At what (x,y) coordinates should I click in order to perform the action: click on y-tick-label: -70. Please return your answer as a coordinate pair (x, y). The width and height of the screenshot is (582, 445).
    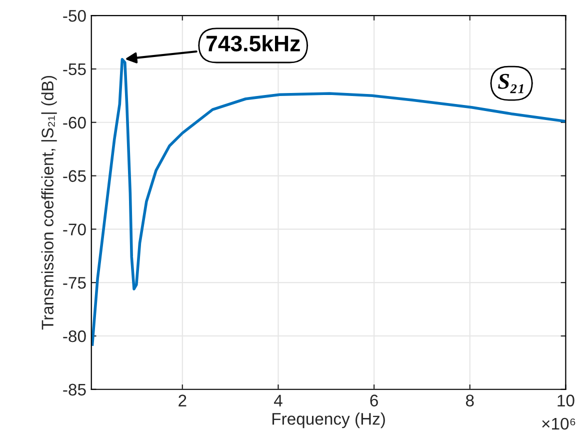
    Looking at the image, I should click on (74, 230).